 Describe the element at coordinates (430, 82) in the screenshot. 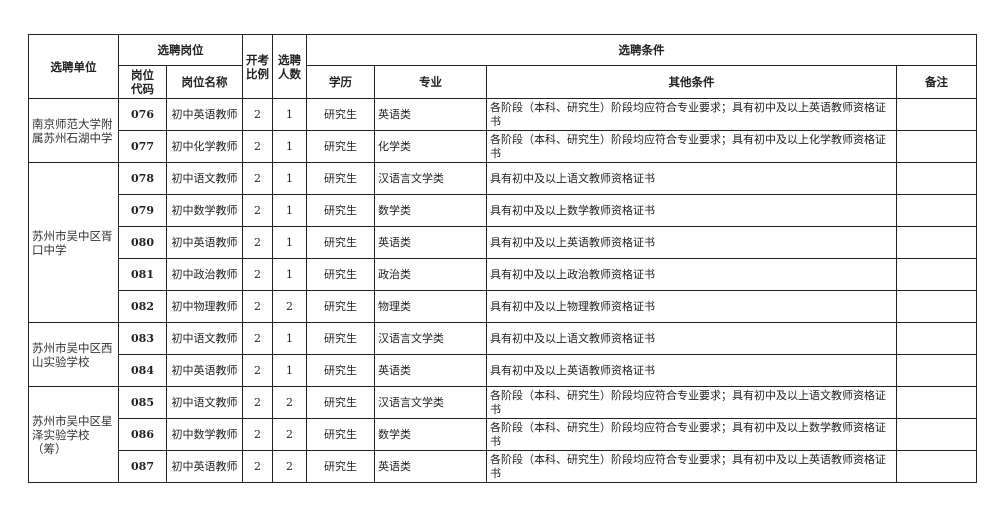

I see `header-major: 专业` at that location.